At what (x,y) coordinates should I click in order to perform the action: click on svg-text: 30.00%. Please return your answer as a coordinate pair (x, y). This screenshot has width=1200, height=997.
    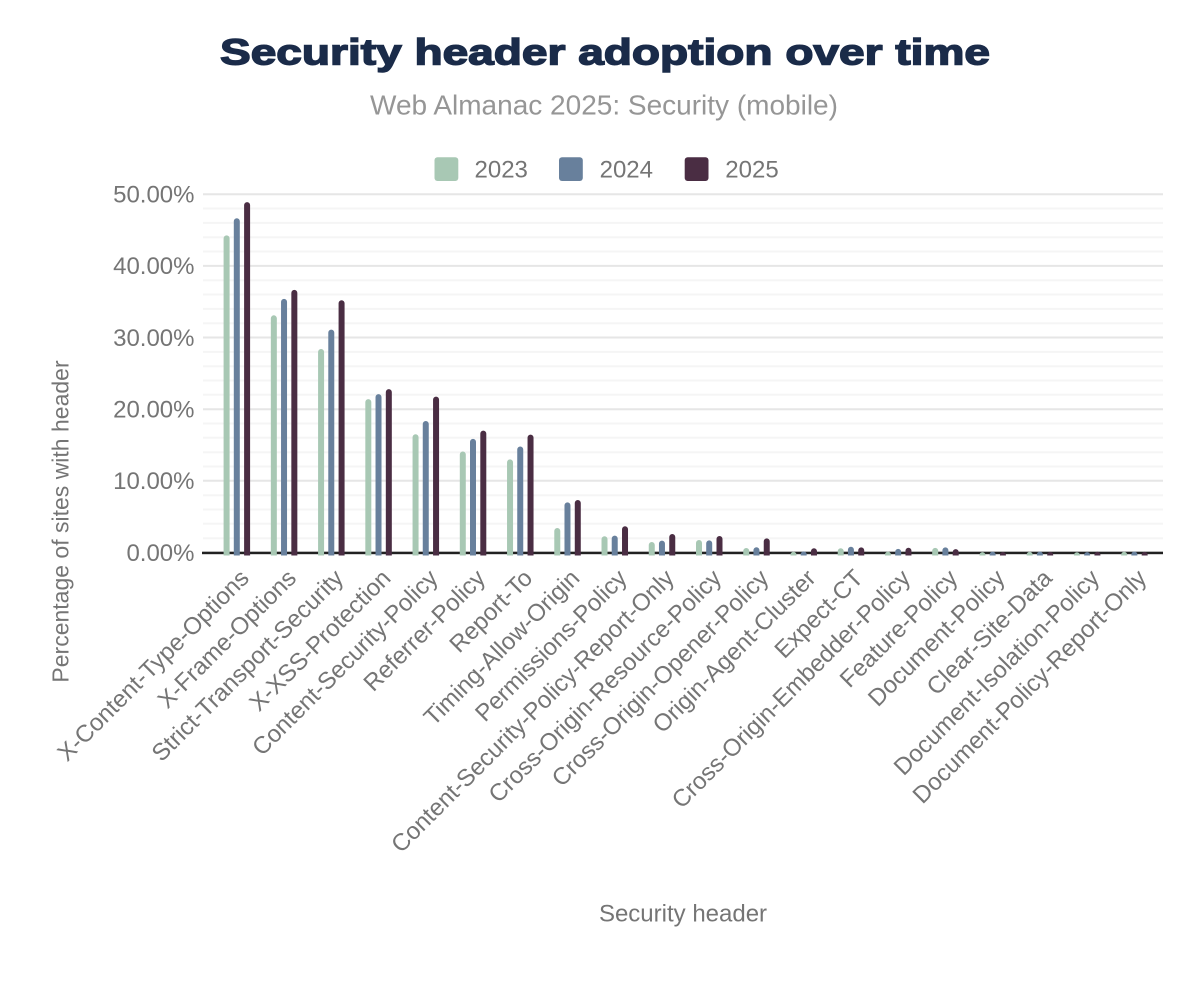
    Looking at the image, I should click on (153, 338).